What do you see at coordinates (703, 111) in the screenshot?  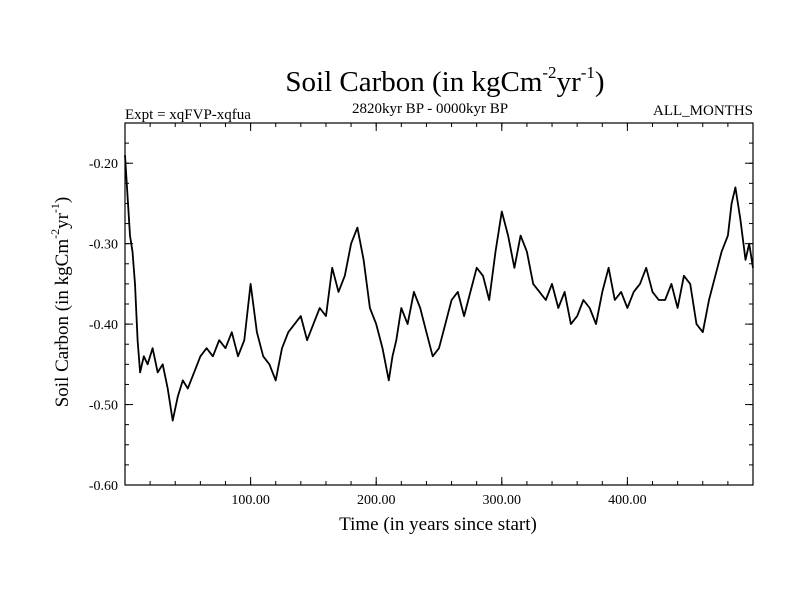 I see `subtitle-right: ALL_MONTHS` at bounding box center [703, 111].